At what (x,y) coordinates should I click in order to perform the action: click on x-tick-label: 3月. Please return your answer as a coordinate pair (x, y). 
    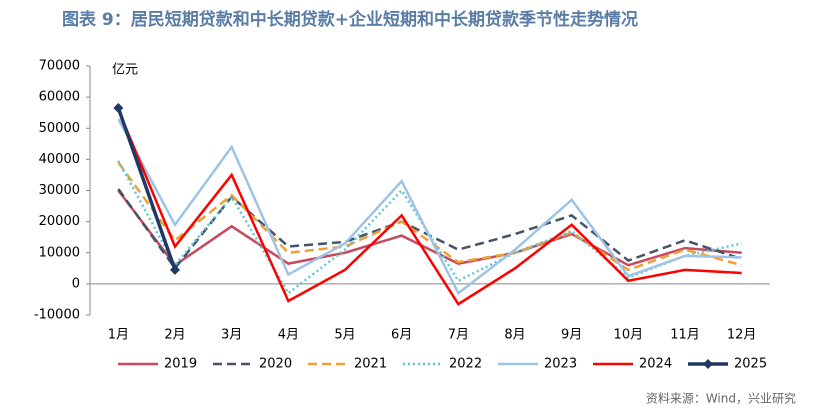
    Looking at the image, I should click on (231, 335).